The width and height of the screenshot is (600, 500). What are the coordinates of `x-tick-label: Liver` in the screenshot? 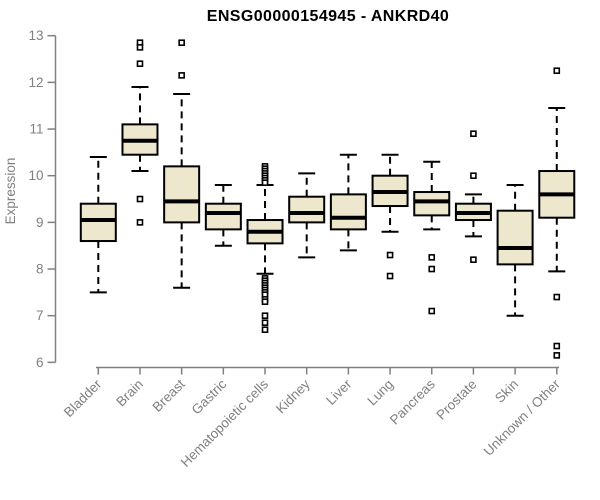 It's located at (339, 392).